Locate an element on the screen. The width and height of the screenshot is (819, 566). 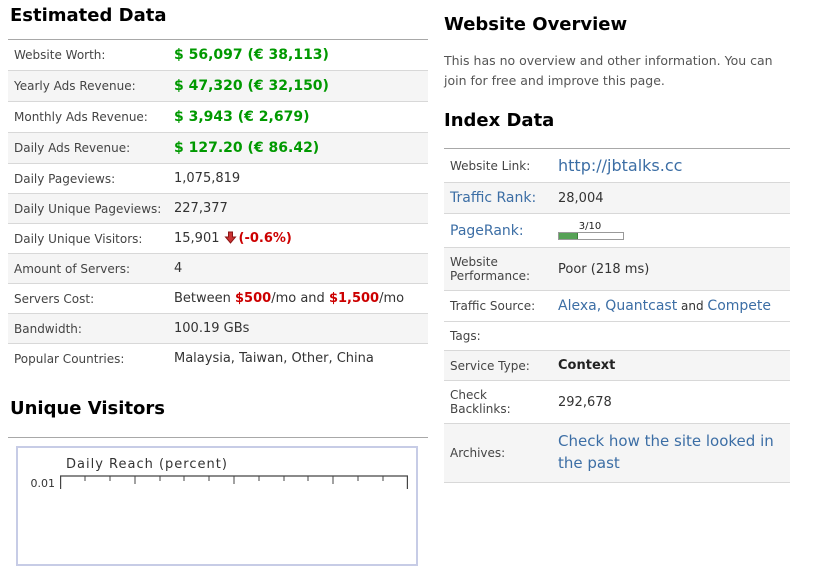
yearly-ads-revenue-value: $ 47,320 (€ 32,150) is located at coordinates (251, 86).